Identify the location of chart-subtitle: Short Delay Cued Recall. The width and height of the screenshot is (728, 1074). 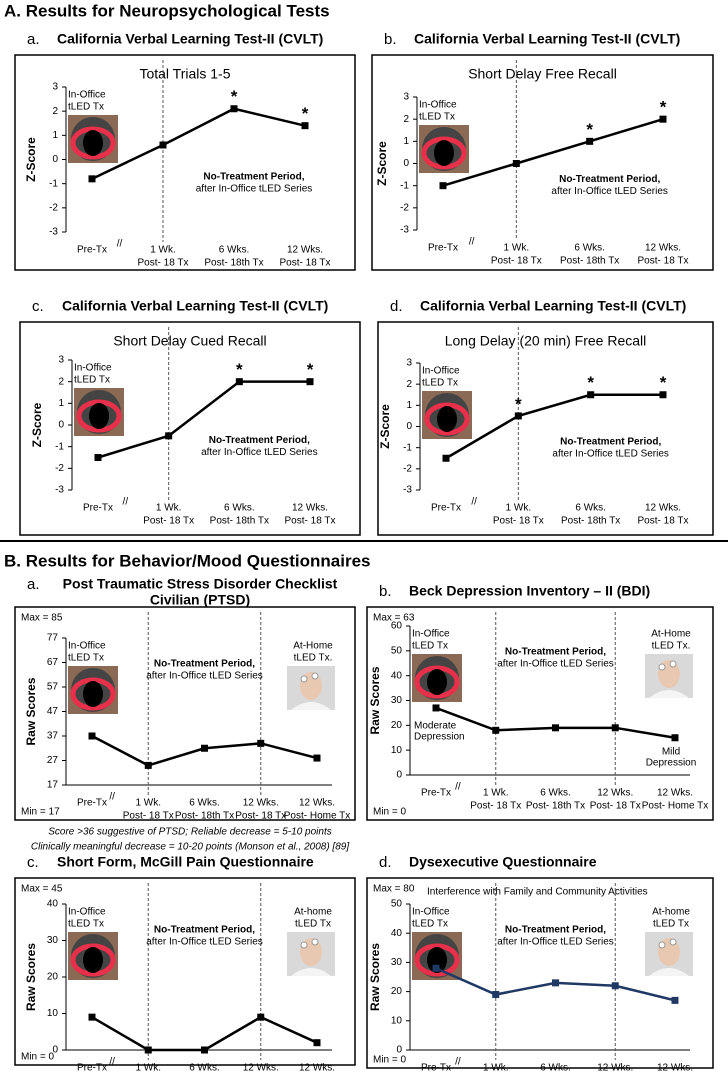
(189, 341).